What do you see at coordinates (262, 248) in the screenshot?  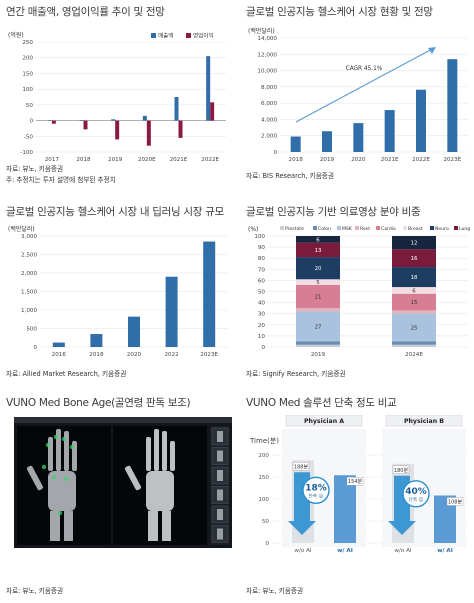 I see `y-tick-label: 90` at bounding box center [262, 248].